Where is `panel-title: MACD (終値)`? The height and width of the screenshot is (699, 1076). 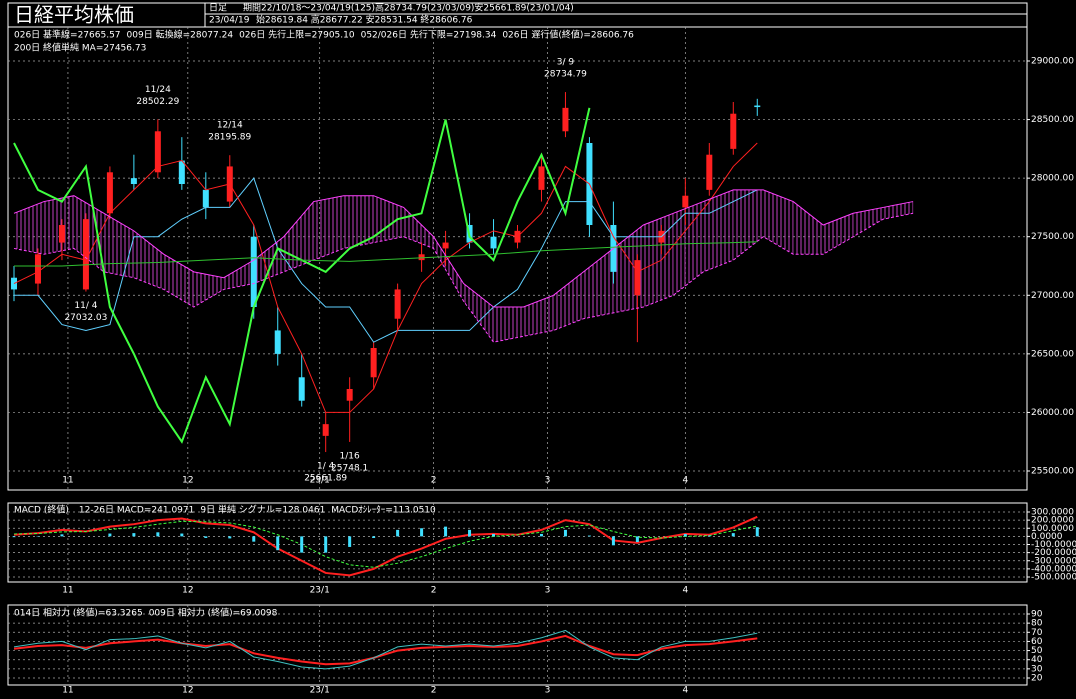 panel-title: MACD (終値) is located at coordinates (41, 510).